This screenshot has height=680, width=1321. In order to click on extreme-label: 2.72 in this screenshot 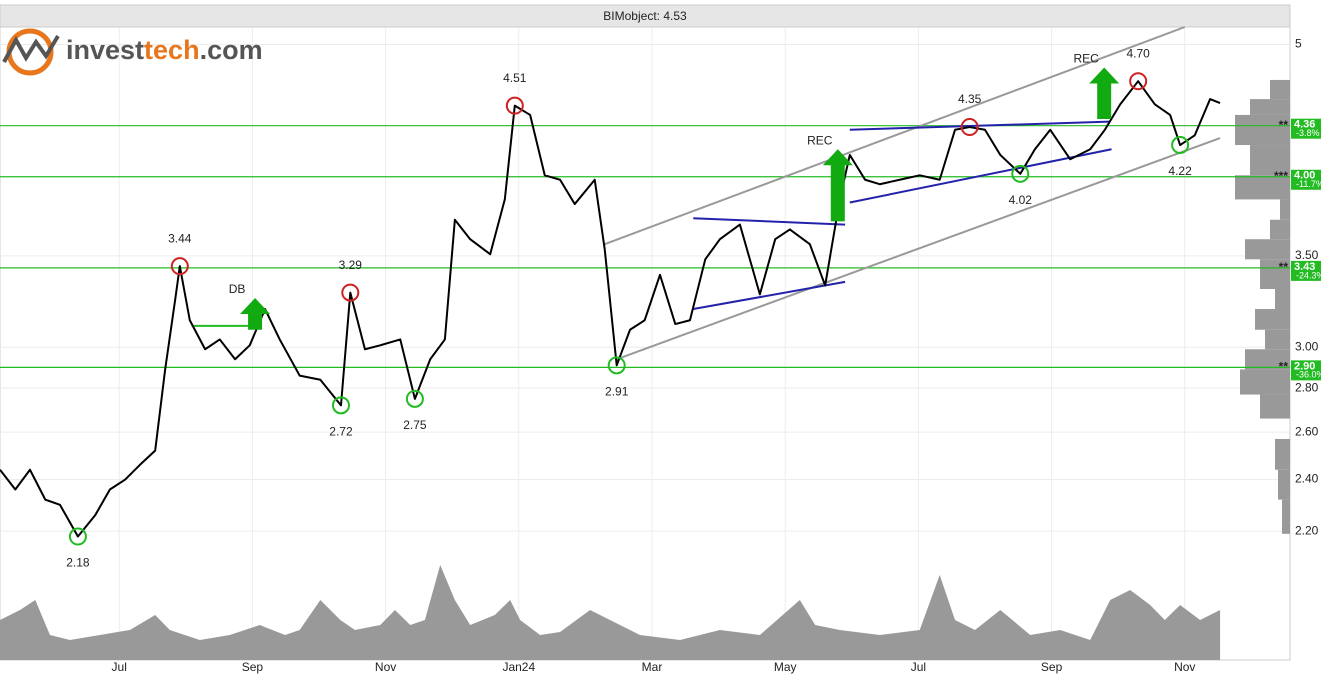, I will do `click(341, 432)`.